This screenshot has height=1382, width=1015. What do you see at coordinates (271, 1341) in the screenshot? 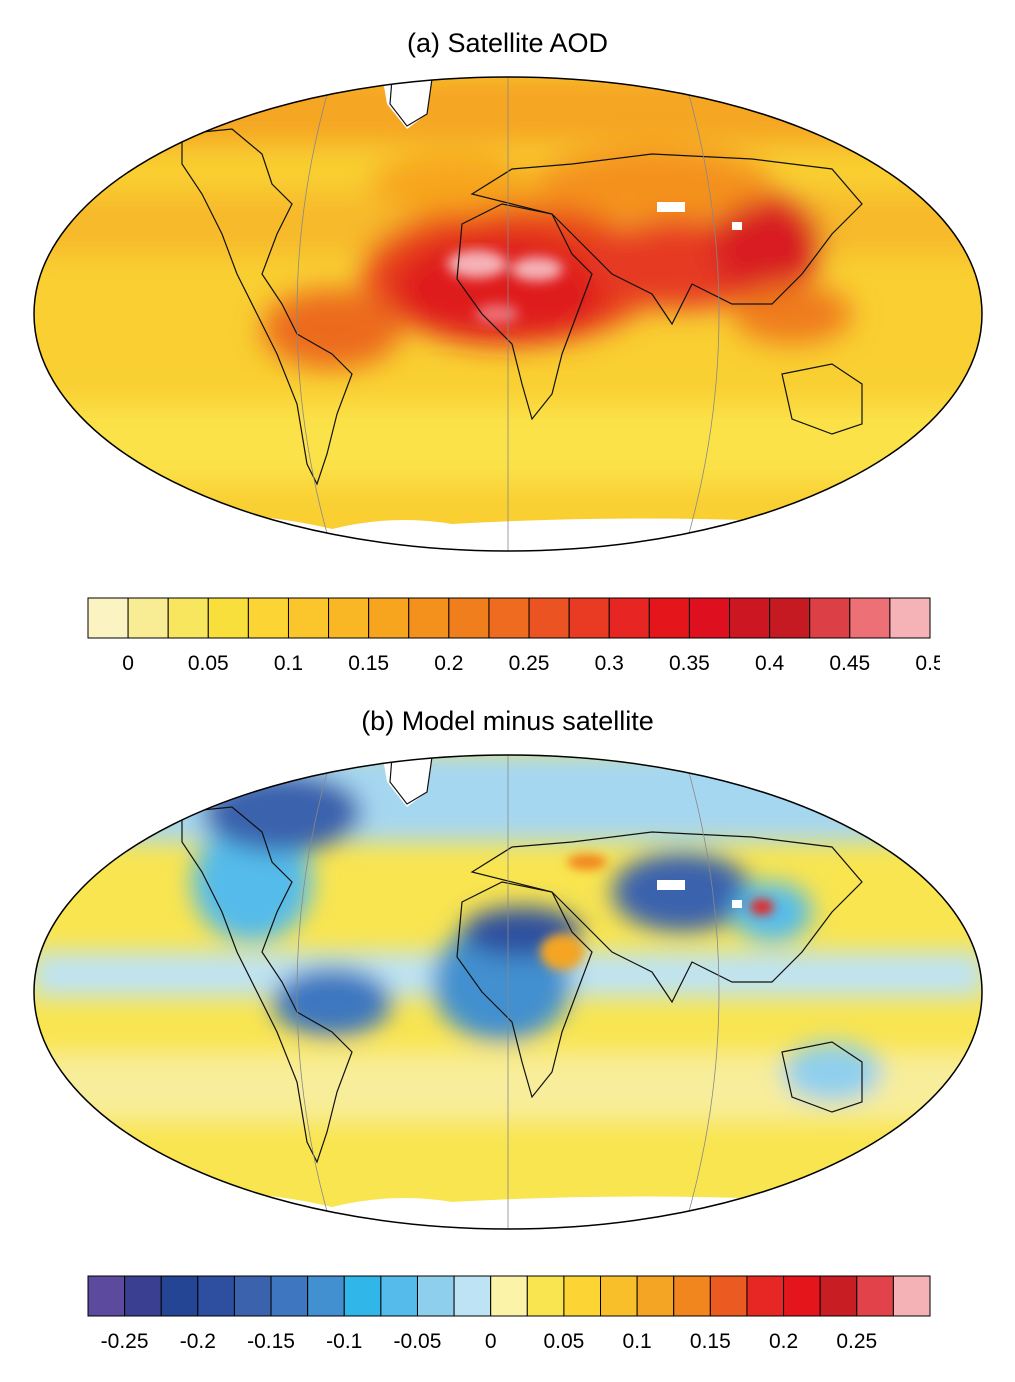
I see `colorbar-b-tick-label: -0.15` at bounding box center [271, 1341].